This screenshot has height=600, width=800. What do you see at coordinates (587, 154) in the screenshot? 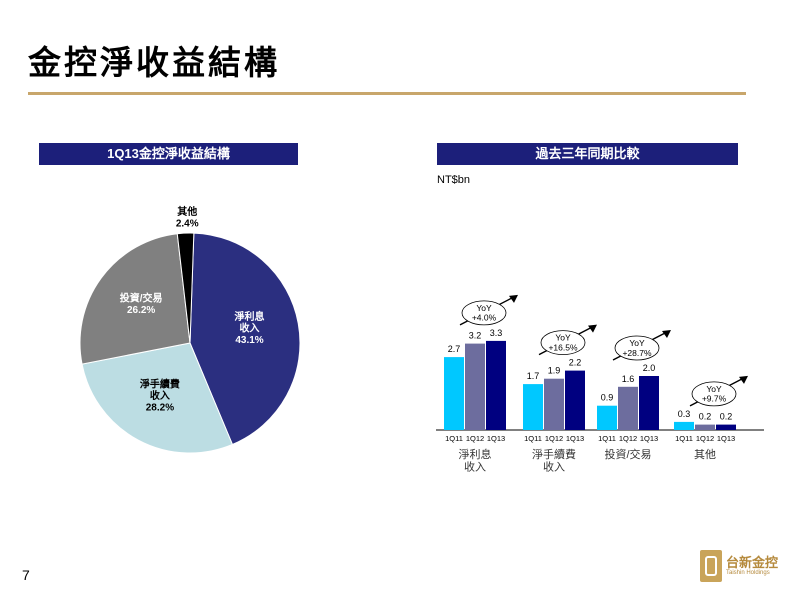
I see `bar-panel-header: 過去三年同期比較` at bounding box center [587, 154].